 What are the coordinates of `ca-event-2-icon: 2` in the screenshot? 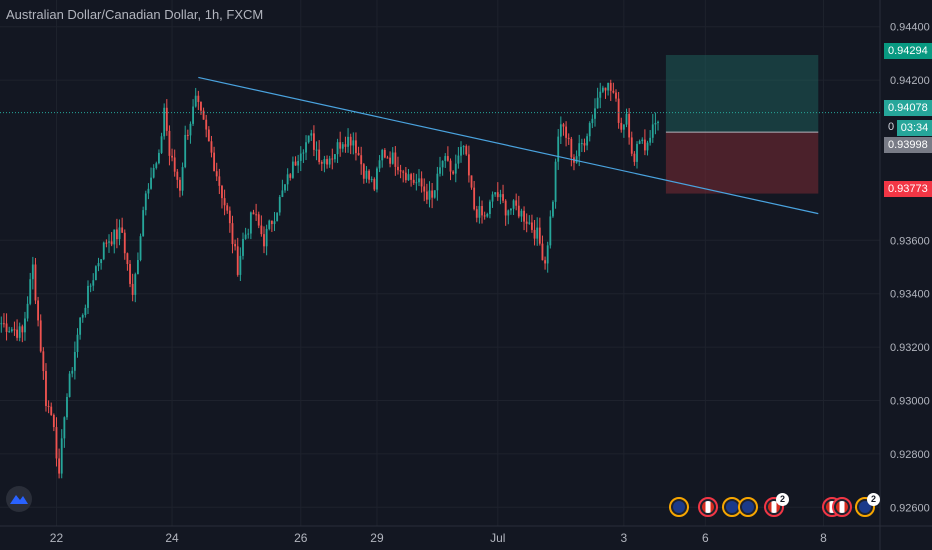 It's located at (776, 505).